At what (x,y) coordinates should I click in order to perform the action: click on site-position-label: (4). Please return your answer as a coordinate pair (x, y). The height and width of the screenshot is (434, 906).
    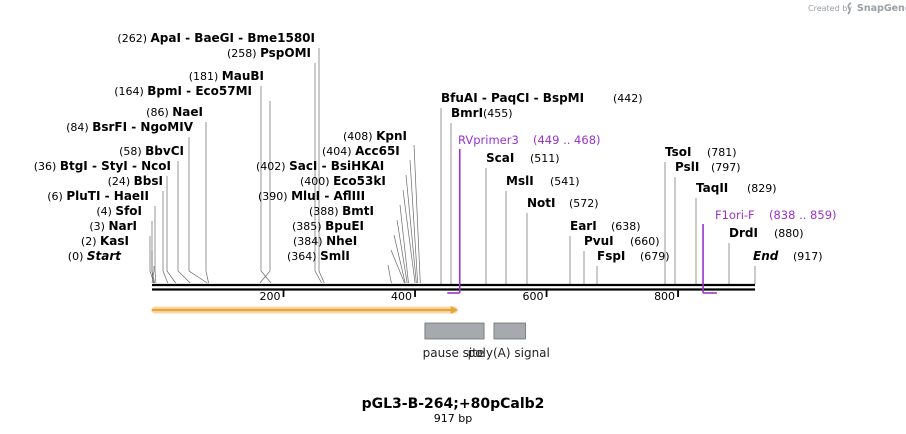
    Looking at the image, I should click on (105, 211).